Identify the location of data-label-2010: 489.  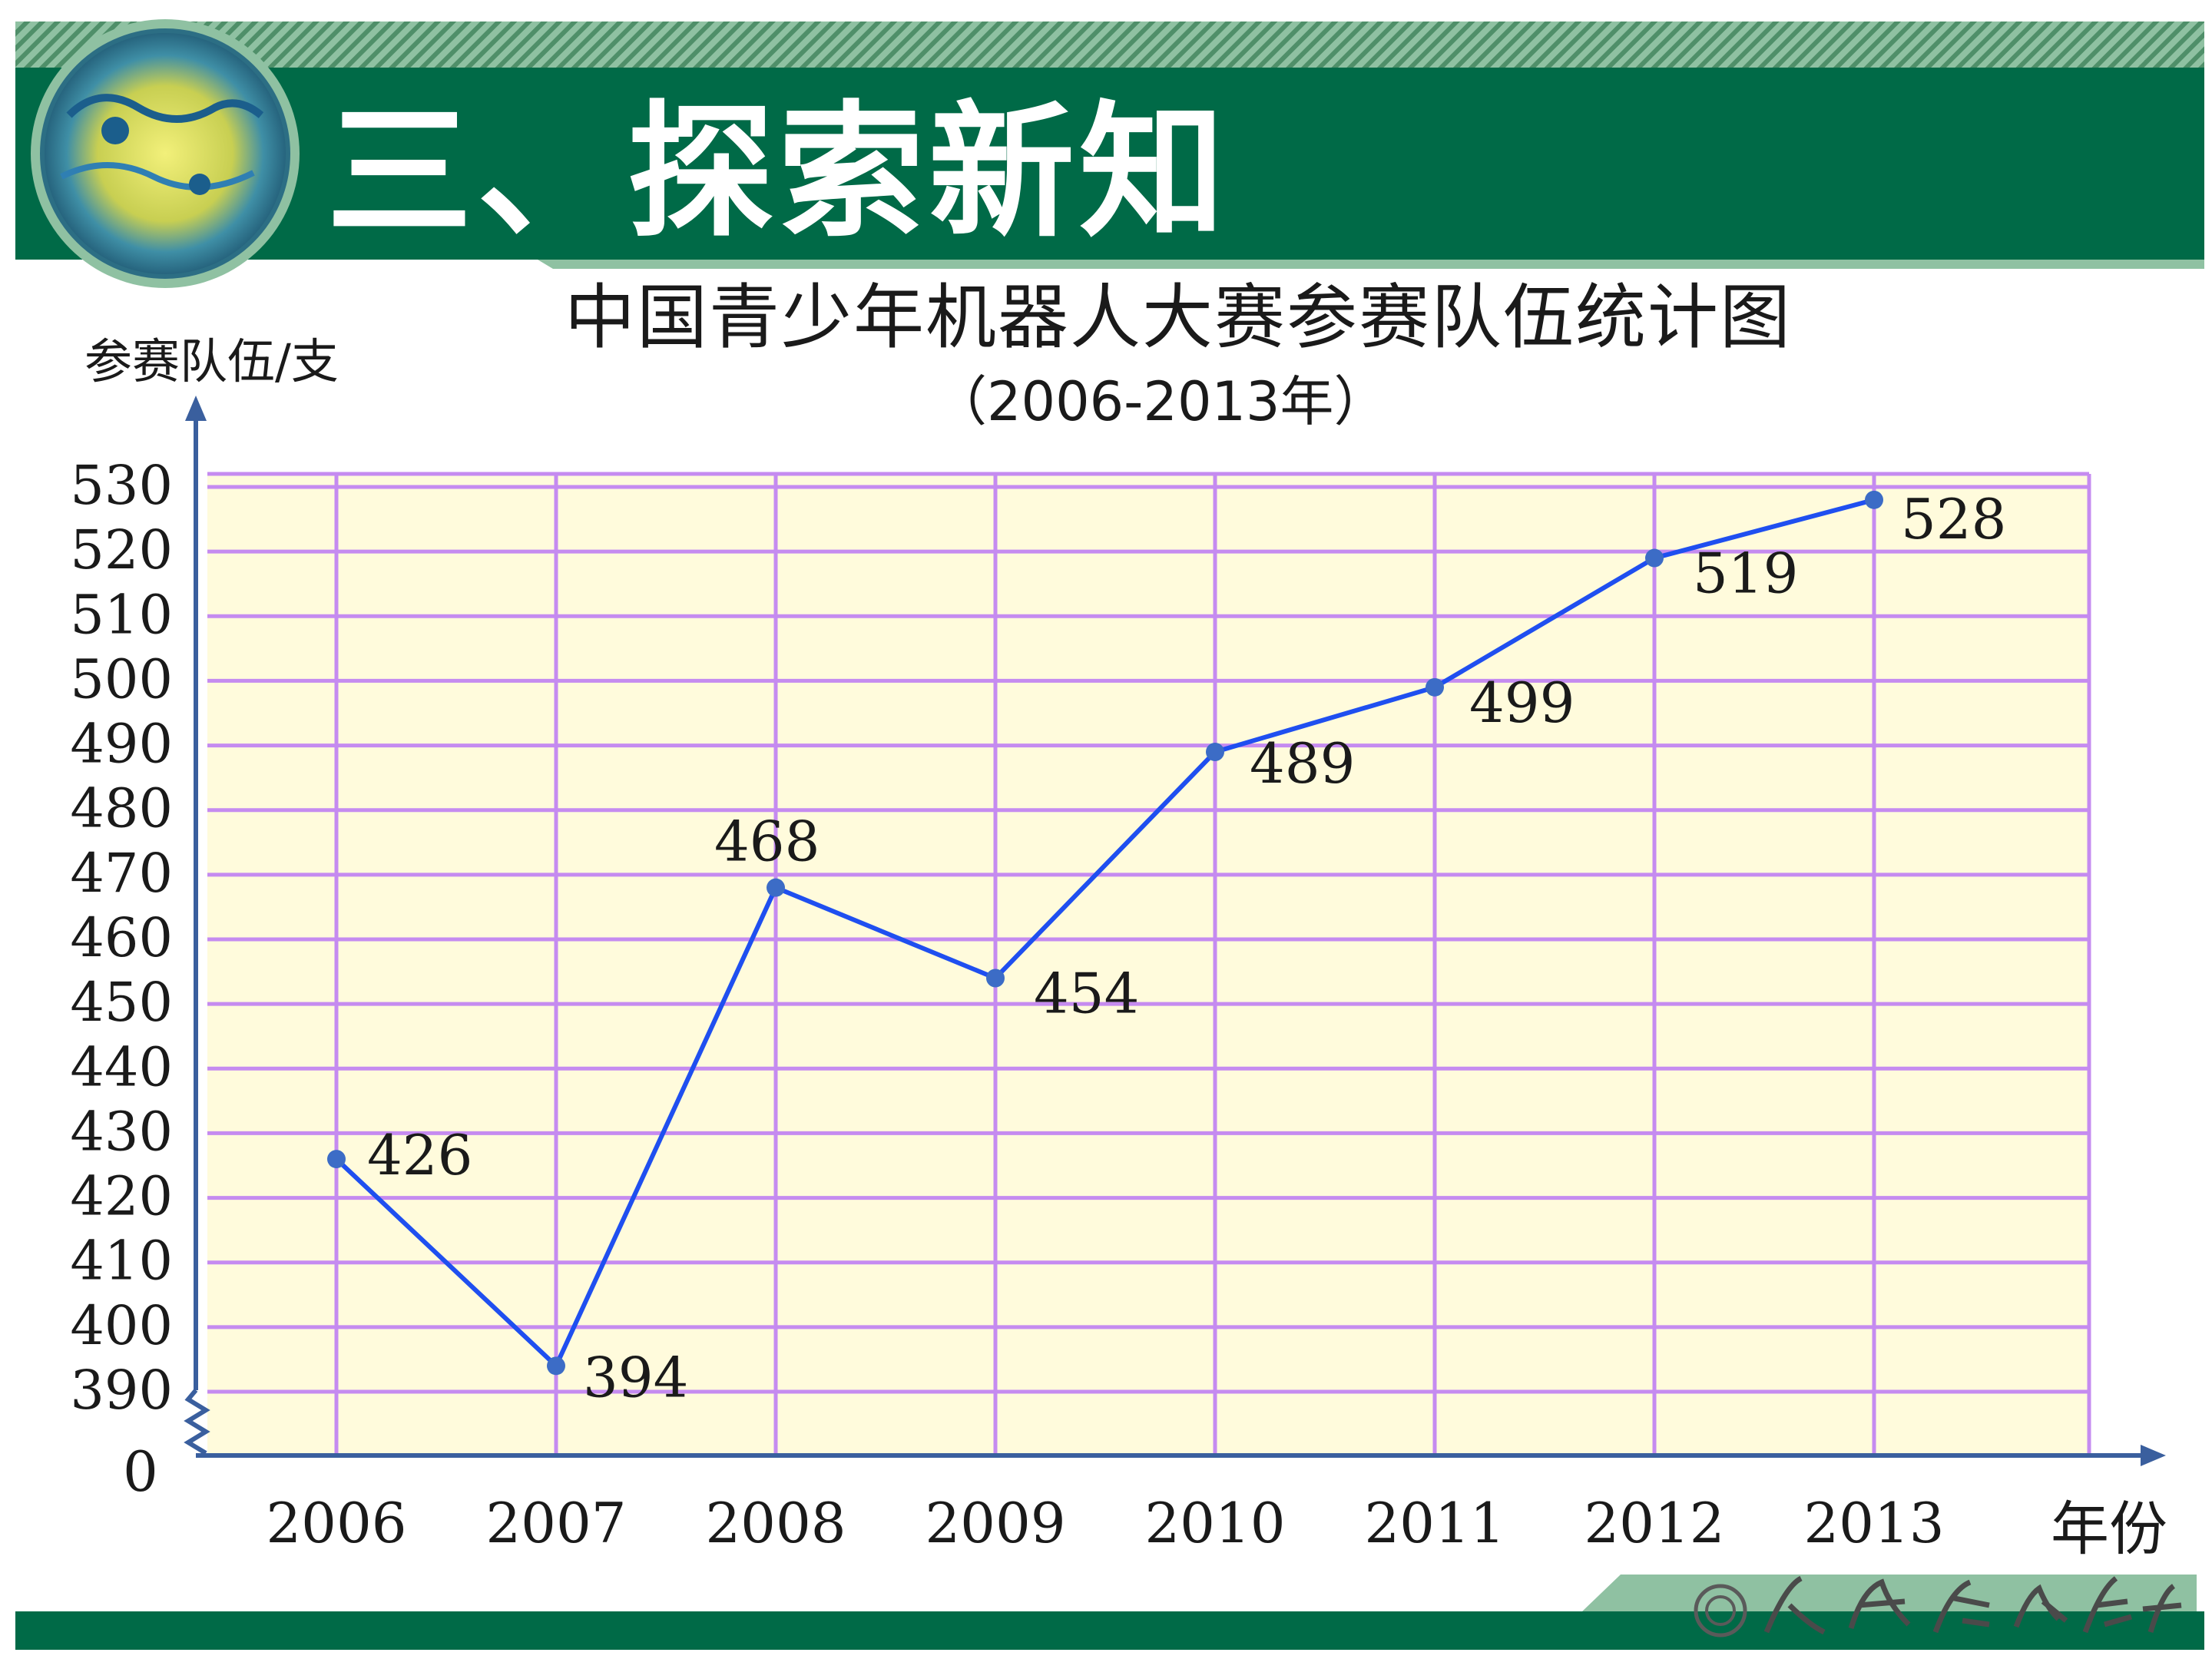
(1303, 763).